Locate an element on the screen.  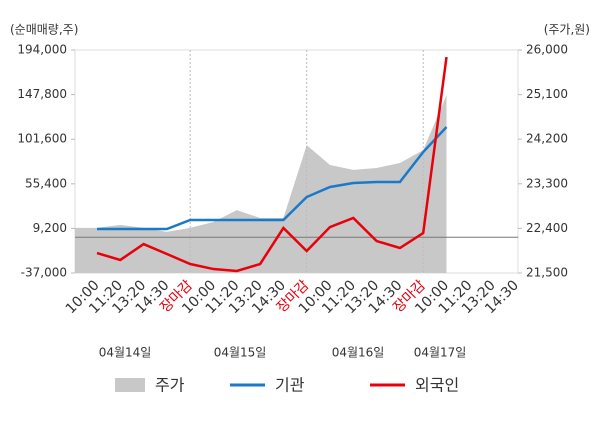
y2-axis-label: (주가,원) is located at coordinates (567, 30).